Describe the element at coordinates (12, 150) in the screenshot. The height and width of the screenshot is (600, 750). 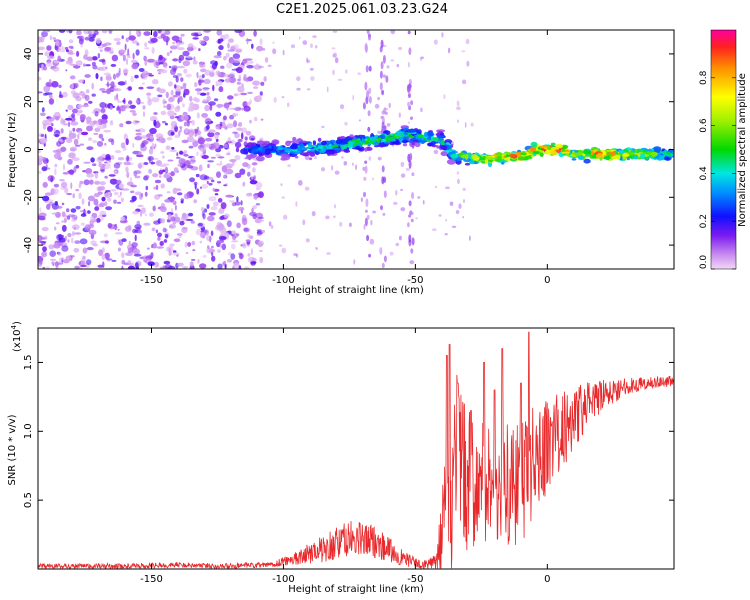
I see `spectrogram-ylabel: Frequency (Hz)` at that location.